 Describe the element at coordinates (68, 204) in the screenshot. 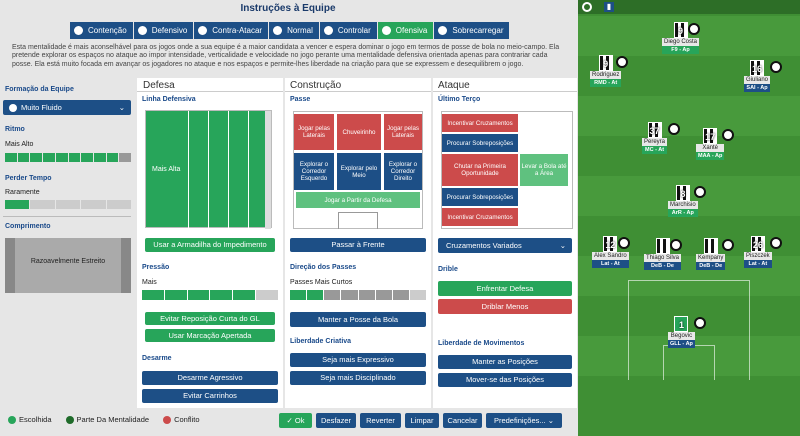

I see `perder-tempo-slider` at that location.